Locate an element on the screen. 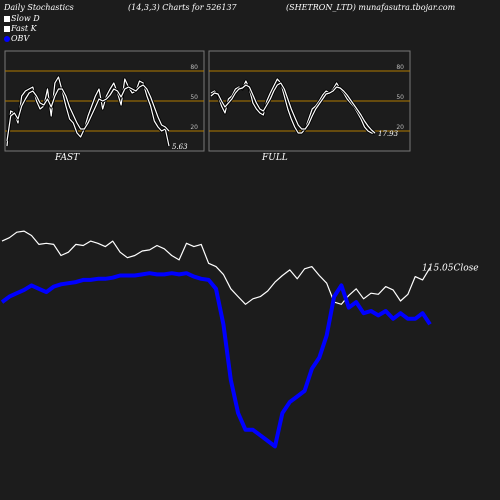 This screenshot has width=500, height=500. legend-fast-k: Fast K is located at coordinates (20, 28).